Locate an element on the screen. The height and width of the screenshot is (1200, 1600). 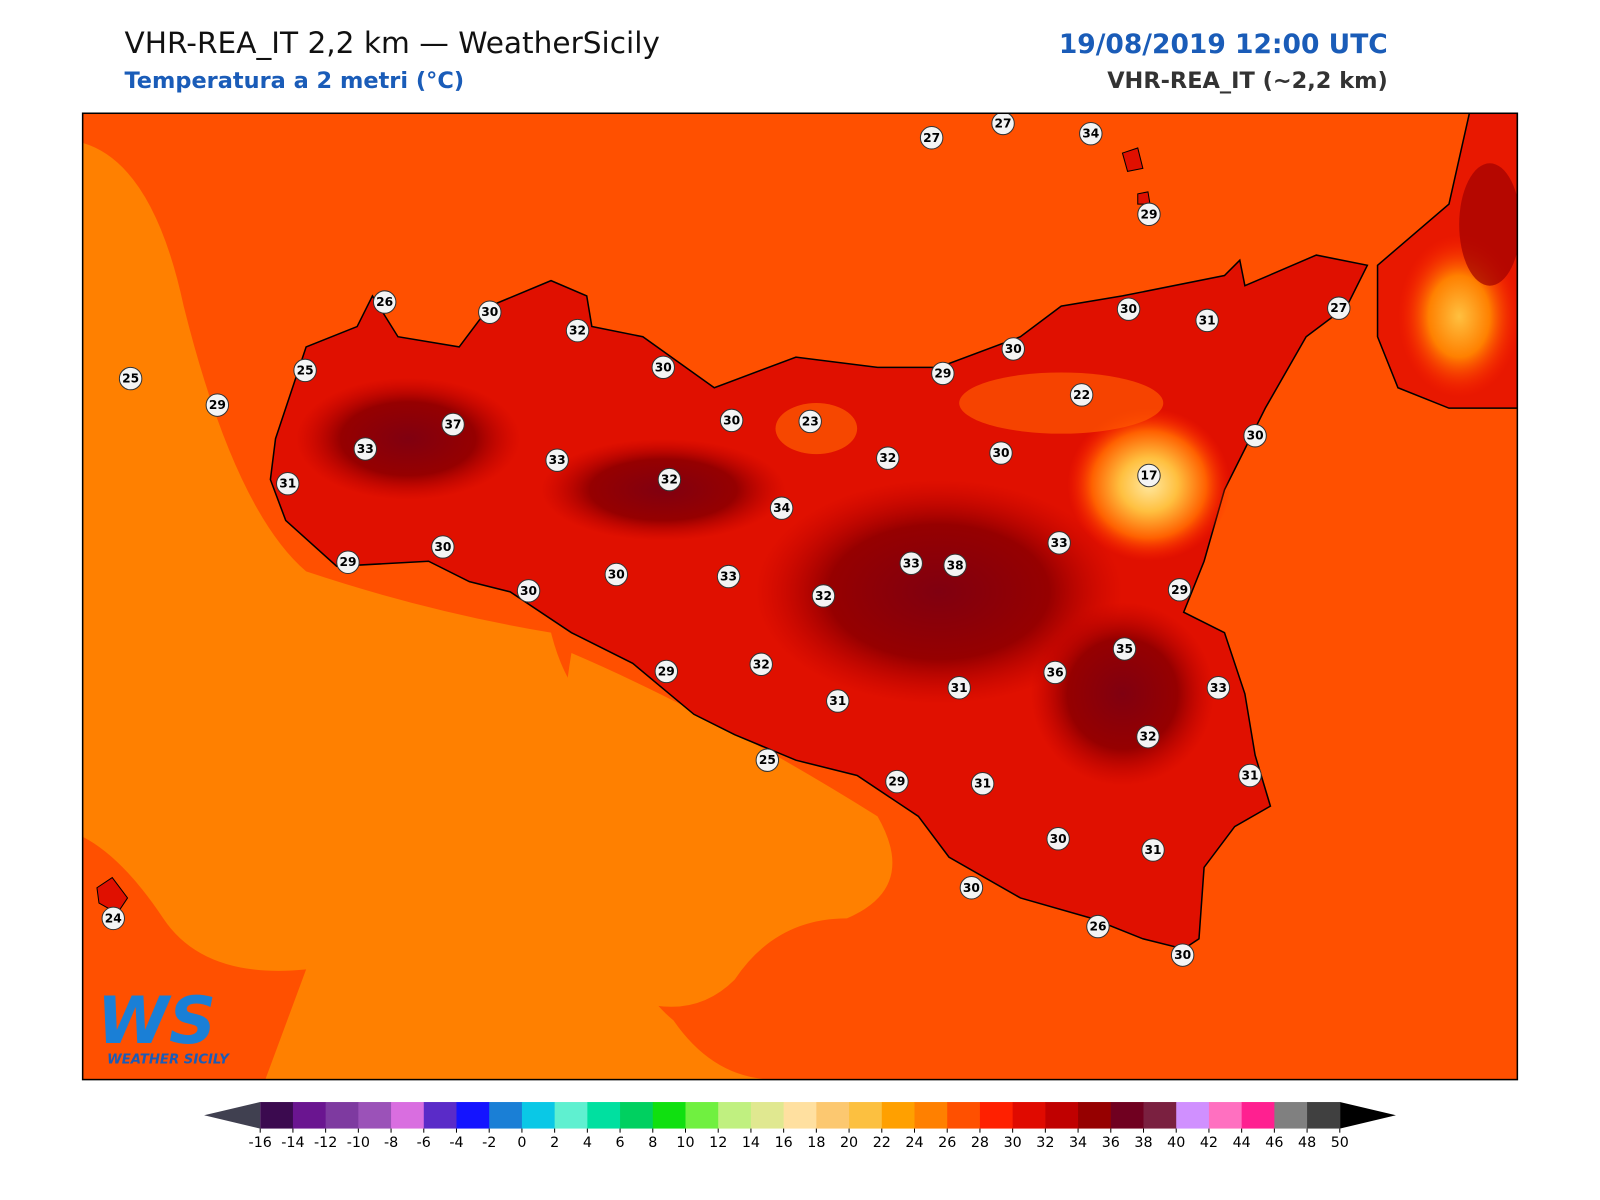
colorbar-tick-label: 38 is located at coordinates (1143, 1143).